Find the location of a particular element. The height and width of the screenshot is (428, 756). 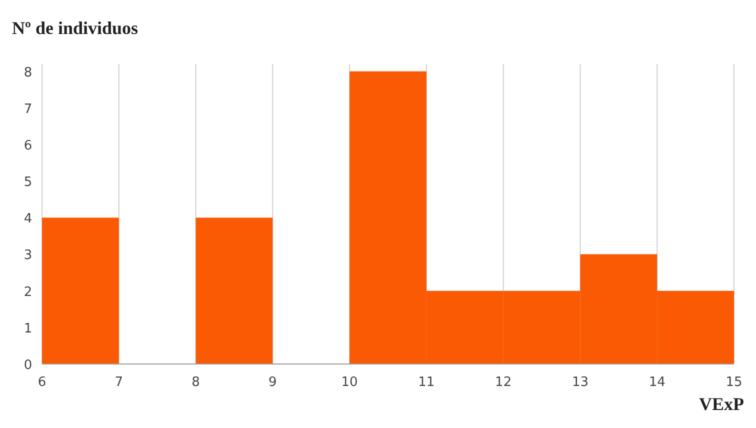

x-tick-label: 10 is located at coordinates (349, 382).